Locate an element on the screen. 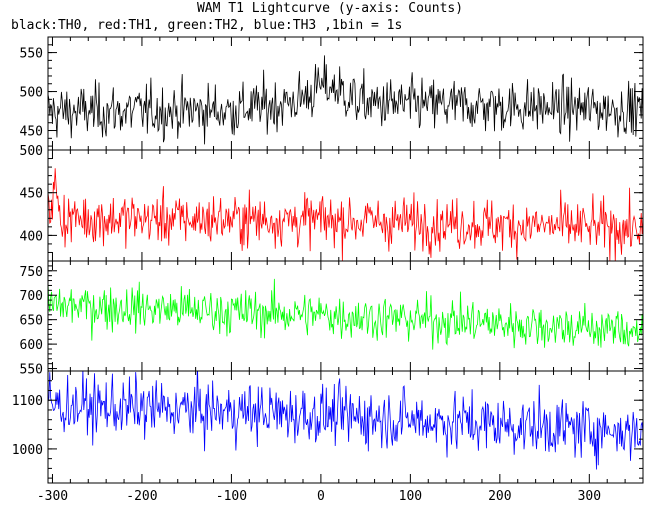 The image size is (650, 505). x-tick-label: -300 is located at coordinates (52, 496).